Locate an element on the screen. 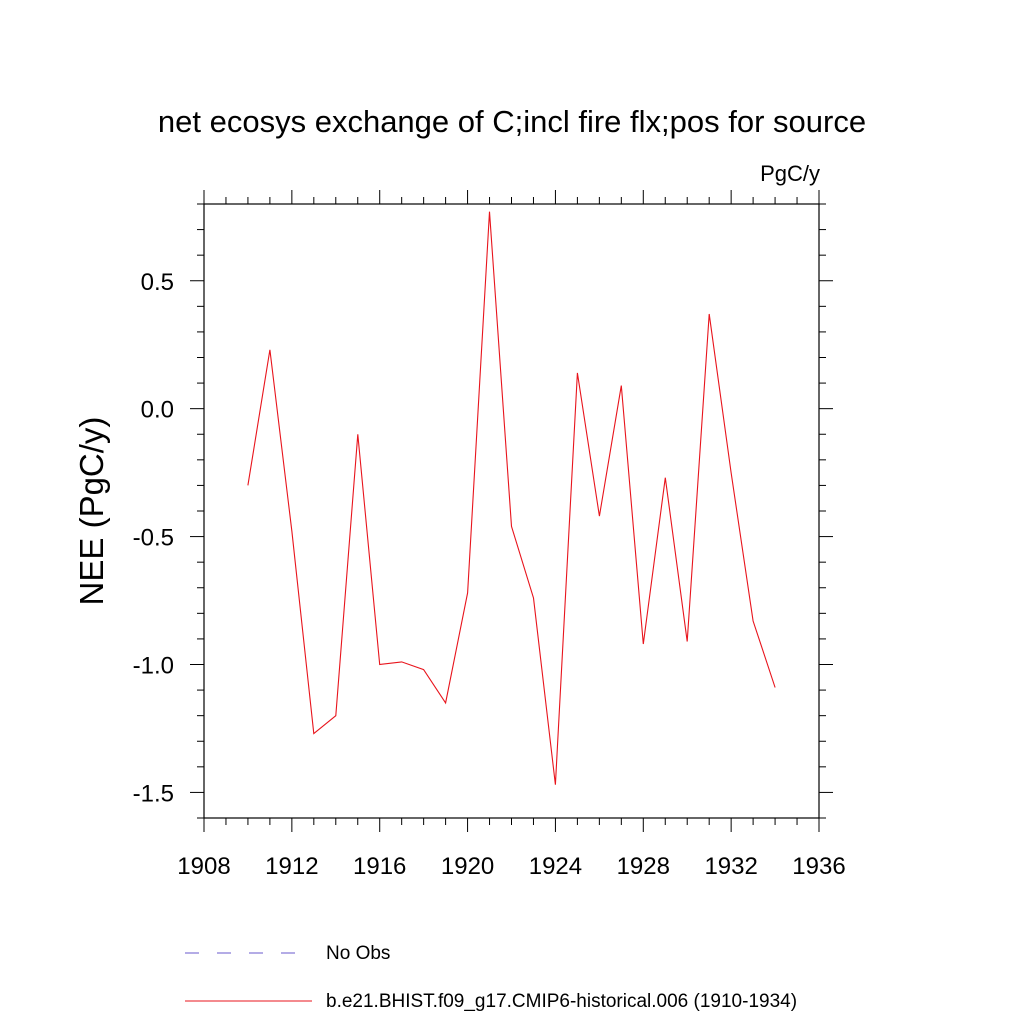 The width and height of the screenshot is (1024, 1024). y-tick-label: -1.5 is located at coordinates (153, 793).